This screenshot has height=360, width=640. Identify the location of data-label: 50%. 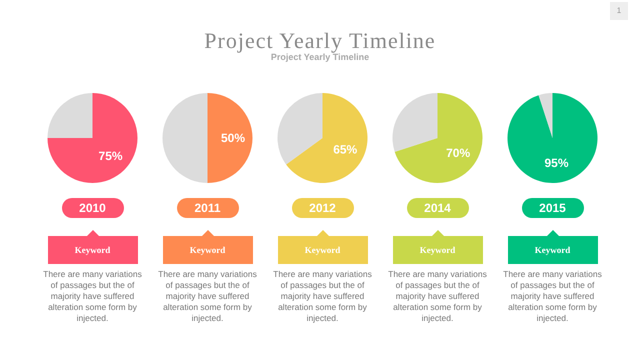
(233, 138).